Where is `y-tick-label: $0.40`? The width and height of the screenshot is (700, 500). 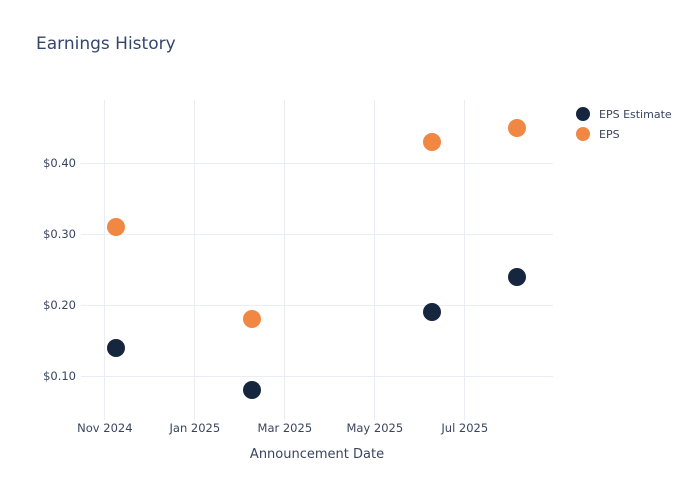
y-tick-label: $0.40 is located at coordinates (59, 163).